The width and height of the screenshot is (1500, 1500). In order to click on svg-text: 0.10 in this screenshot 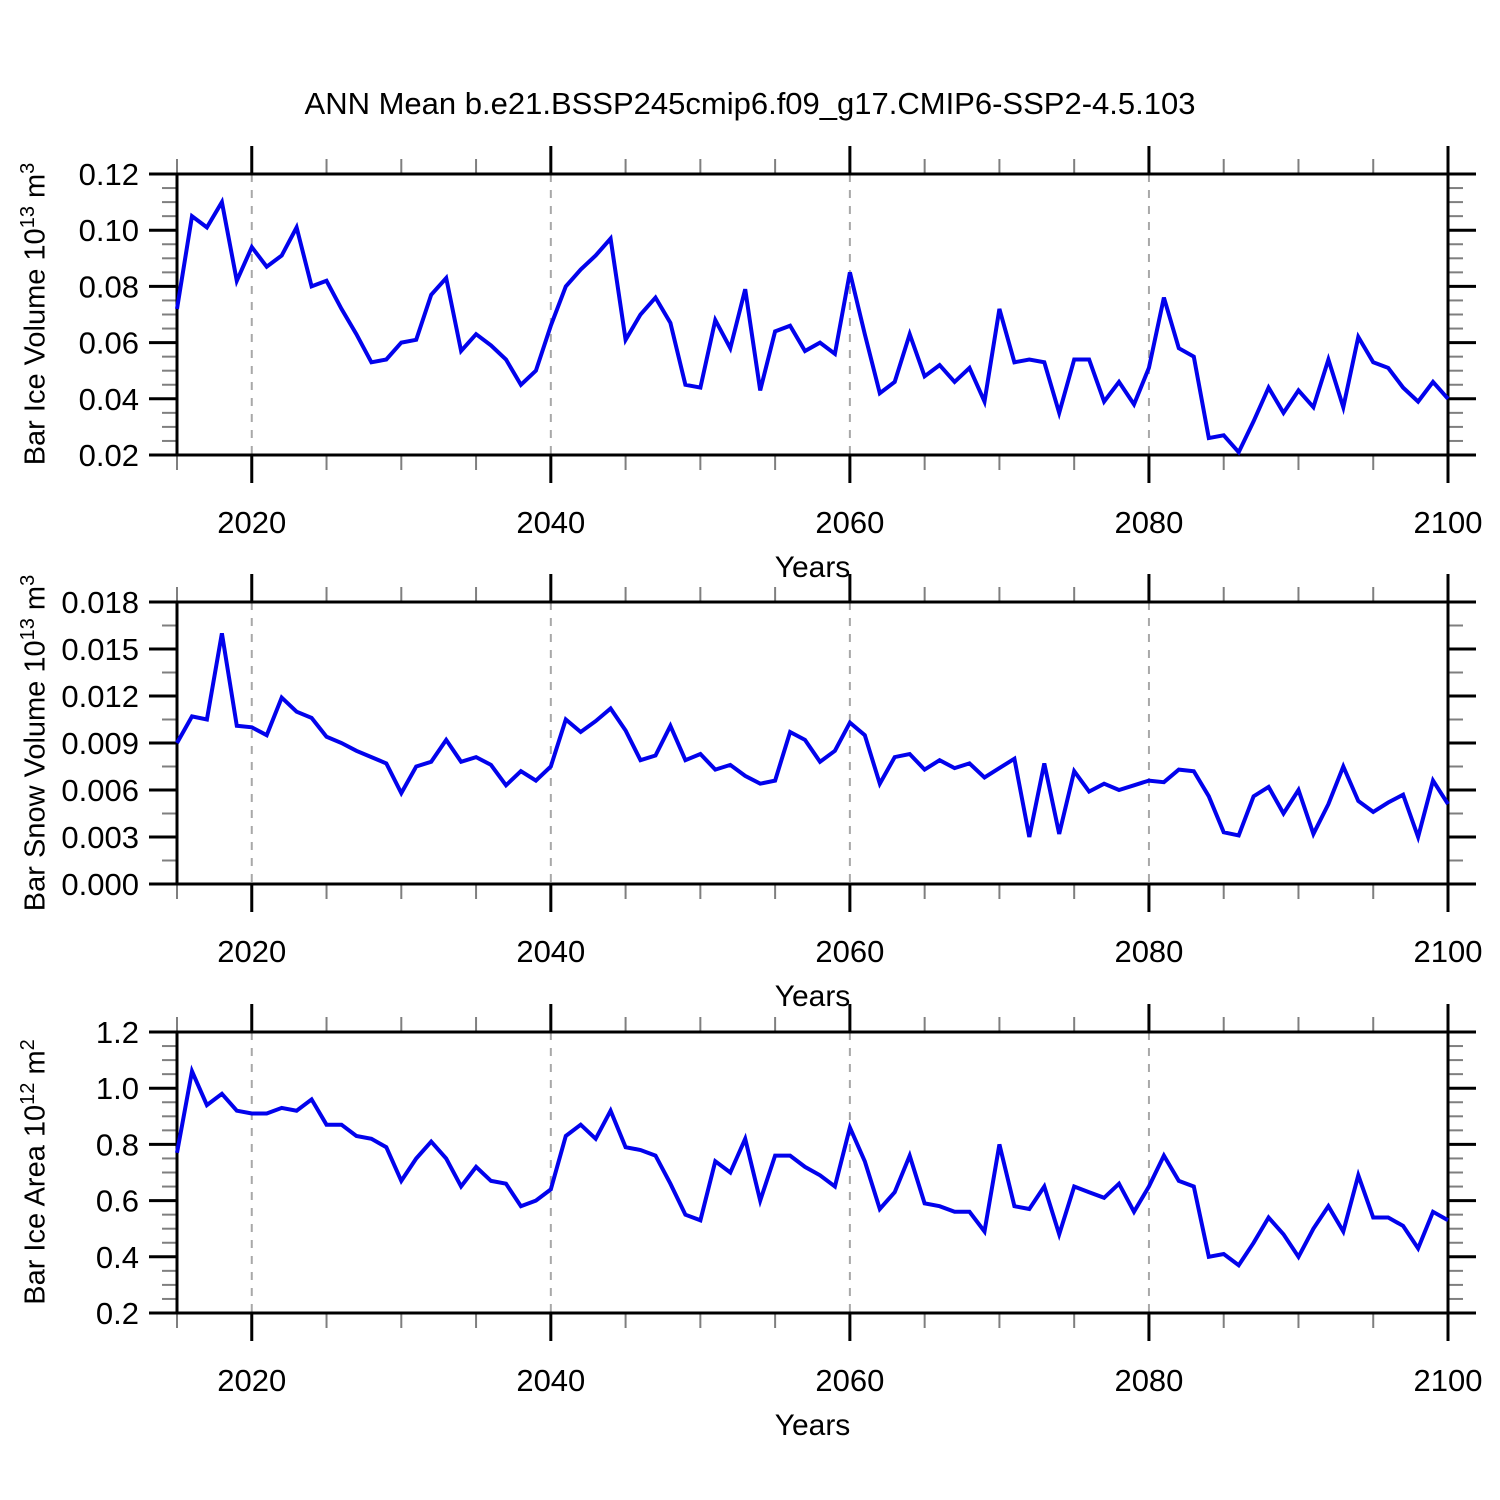, I will do `click(109, 230)`.